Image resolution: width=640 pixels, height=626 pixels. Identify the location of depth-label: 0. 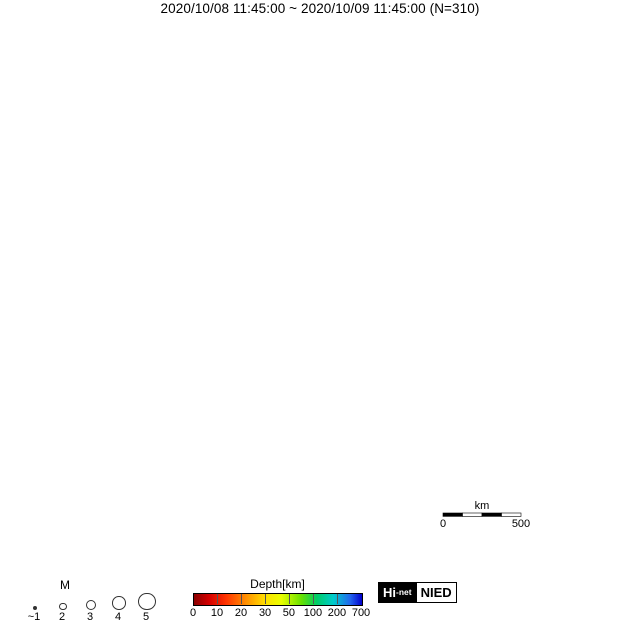
(193, 613).